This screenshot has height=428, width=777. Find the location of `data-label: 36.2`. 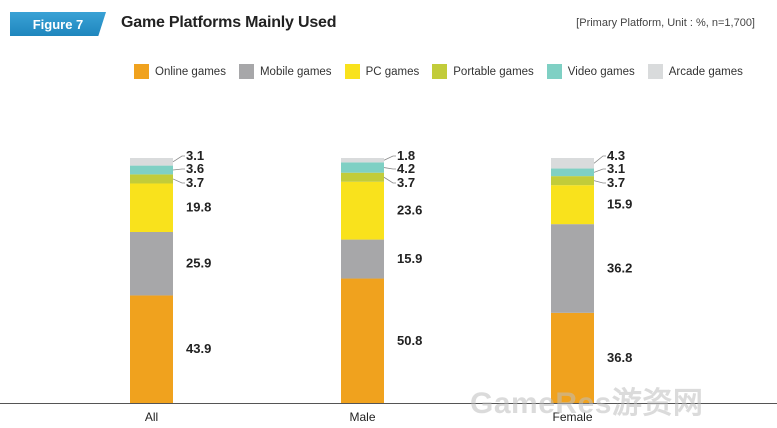

data-label: 36.2 is located at coordinates (619, 267).